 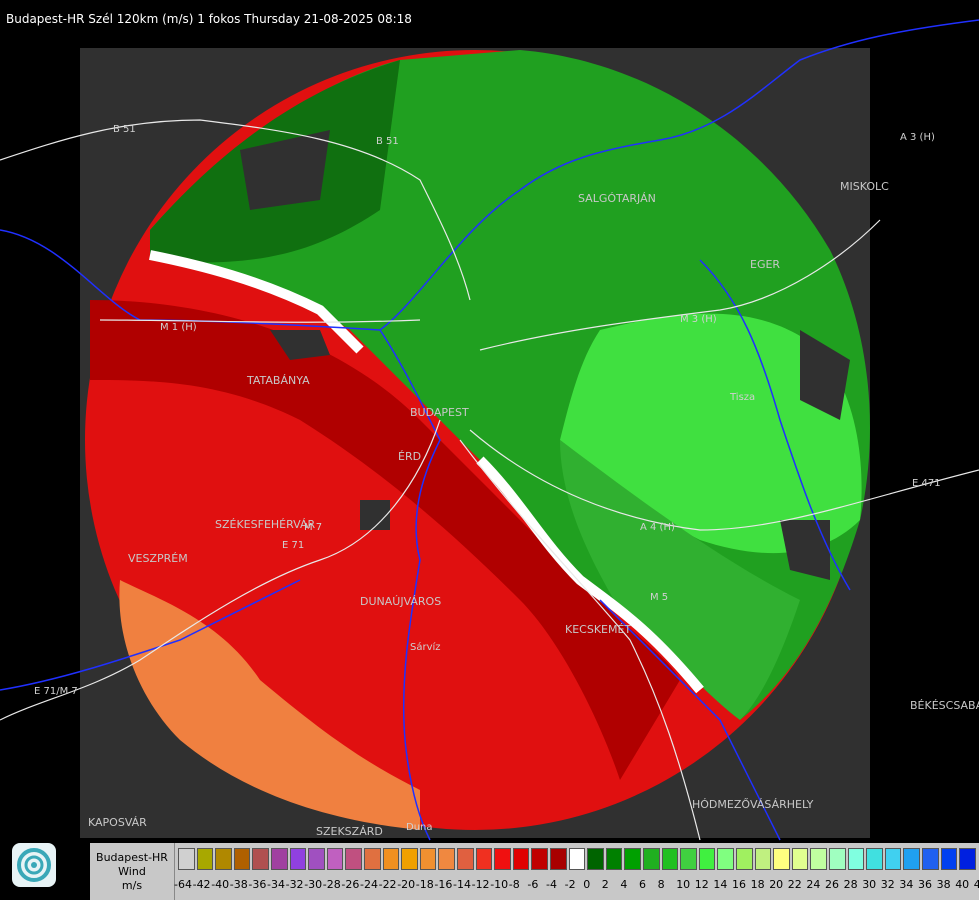 I want to click on legend-tick-label: 2, so click(x=605, y=884).